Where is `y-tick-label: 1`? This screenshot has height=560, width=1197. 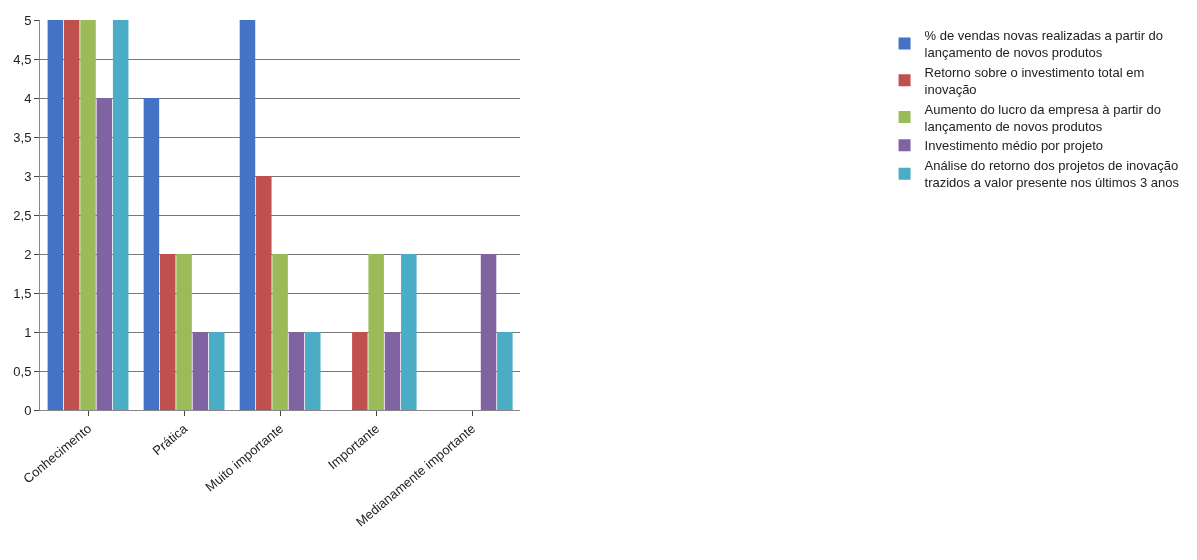 y-tick-label: 1 is located at coordinates (28, 332).